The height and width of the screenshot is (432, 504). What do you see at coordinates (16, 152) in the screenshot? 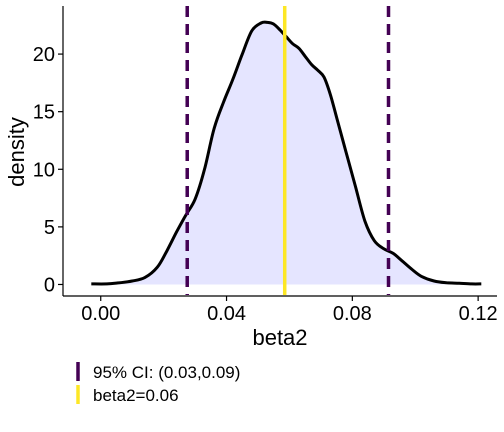
I see `y-axis-title: density` at bounding box center [16, 152].